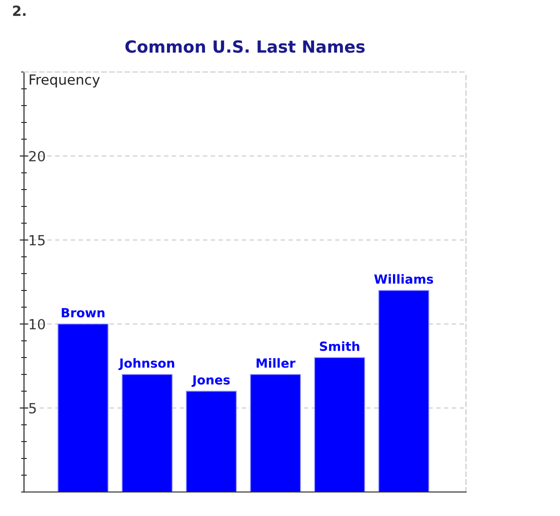 The image size is (560, 516). Describe the element at coordinates (37, 156) in the screenshot. I see `y-tick-label: 20` at that location.